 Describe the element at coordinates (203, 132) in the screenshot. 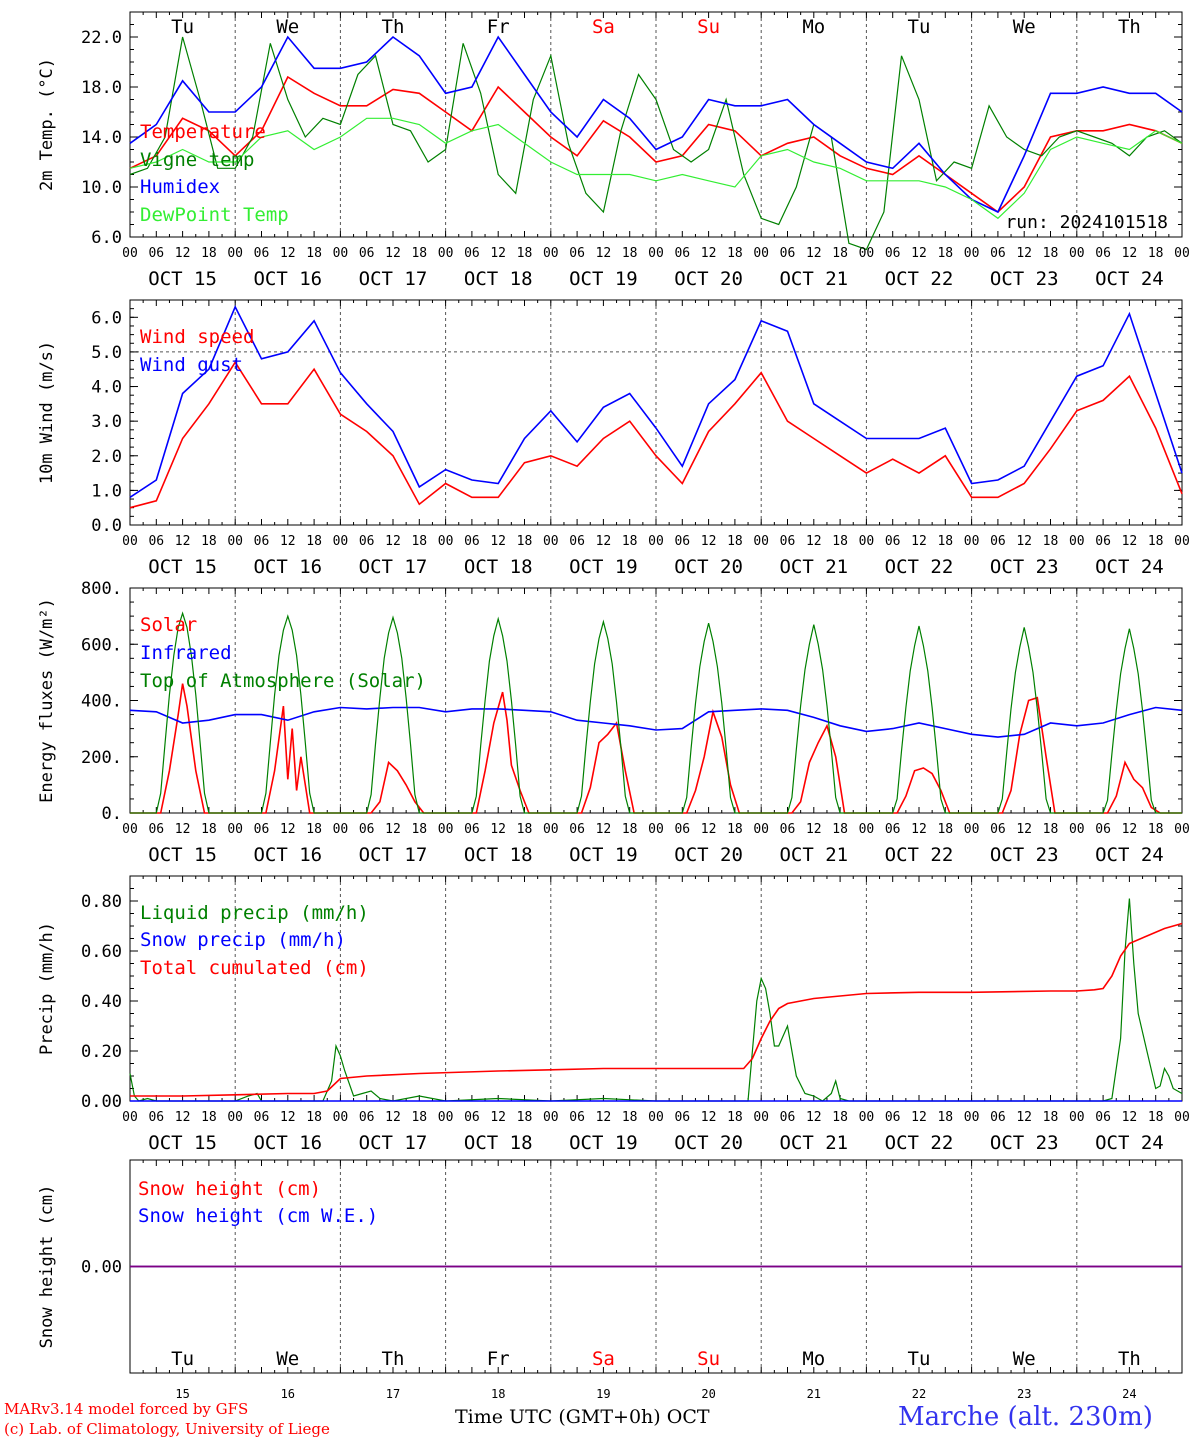

I see `legend-entry: Temperature` at that location.